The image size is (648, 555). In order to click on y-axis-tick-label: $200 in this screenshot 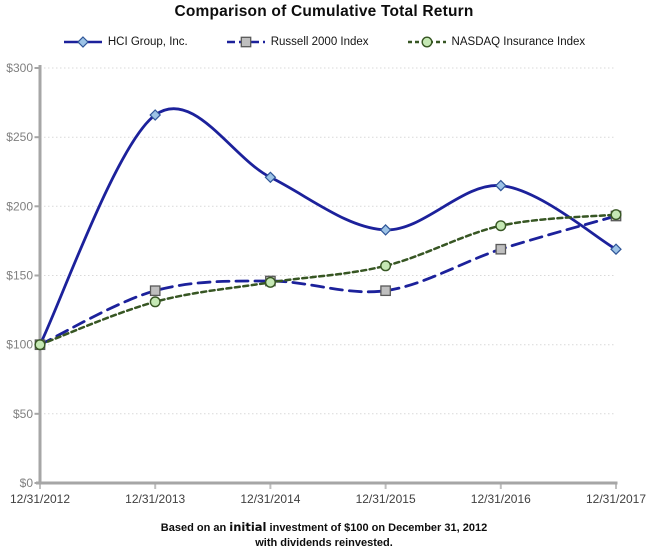, I will do `click(19, 206)`.